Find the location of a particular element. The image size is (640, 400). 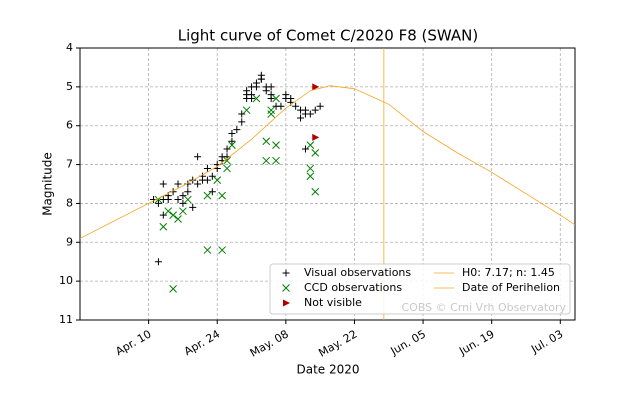

chart-title: Light curve of Comet C/2020 F8 (SWAN) is located at coordinates (328, 36).